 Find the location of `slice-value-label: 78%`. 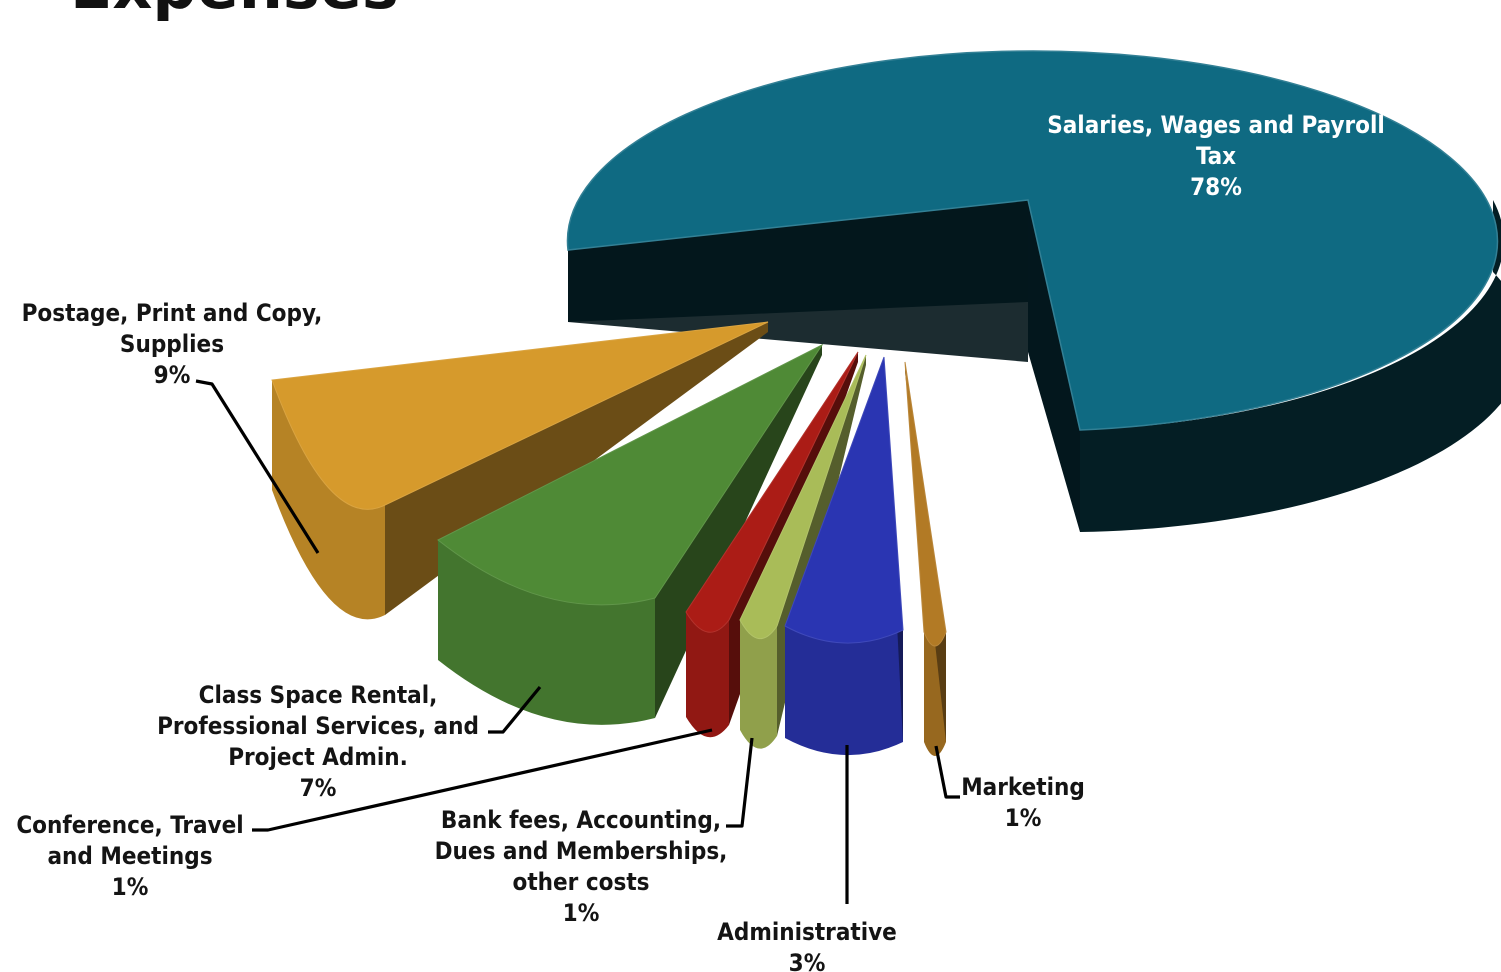

slice-value-label: 78% is located at coordinates (1216, 187).